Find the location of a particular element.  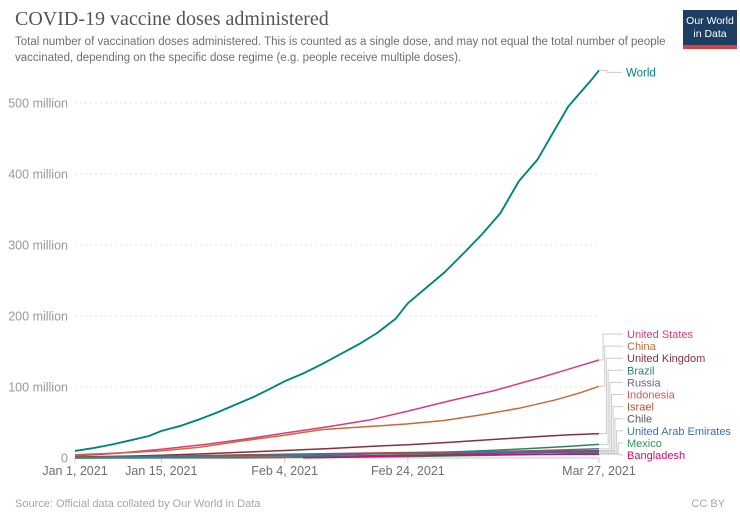

legend-connector-brazil is located at coordinates (611, 407).